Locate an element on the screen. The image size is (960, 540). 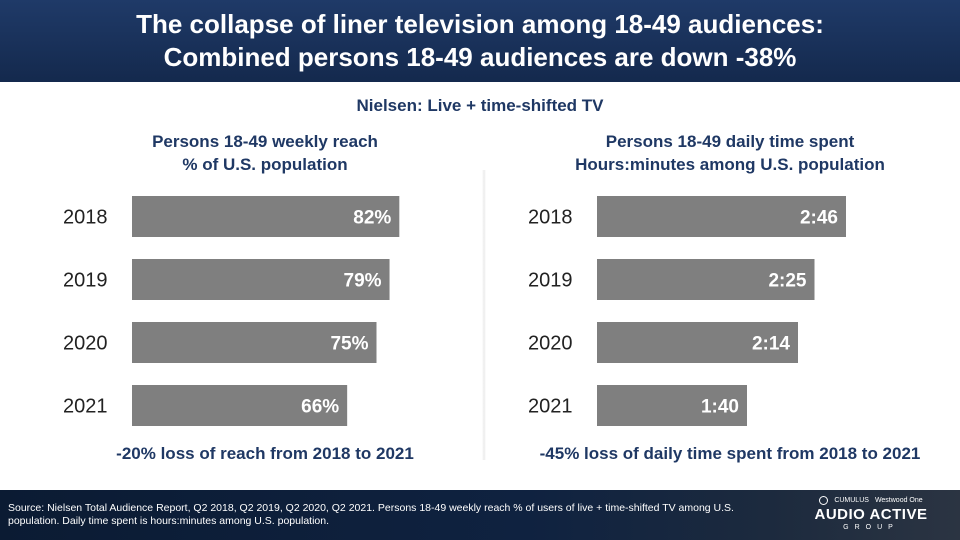
value-label-2020: 2:14 is located at coordinates (771, 344).